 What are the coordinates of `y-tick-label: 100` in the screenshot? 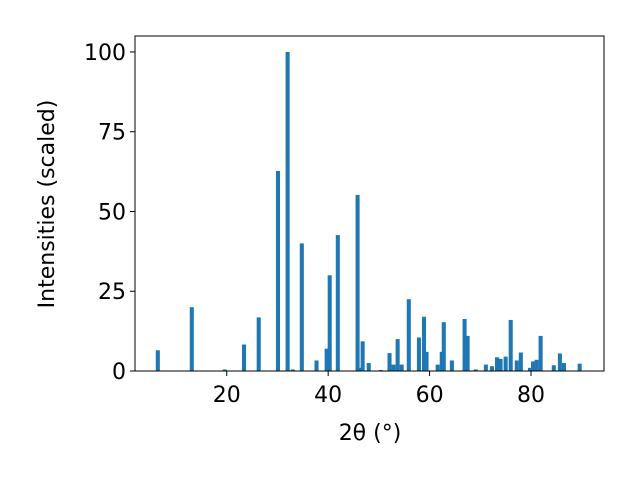 It's located at (105, 53).